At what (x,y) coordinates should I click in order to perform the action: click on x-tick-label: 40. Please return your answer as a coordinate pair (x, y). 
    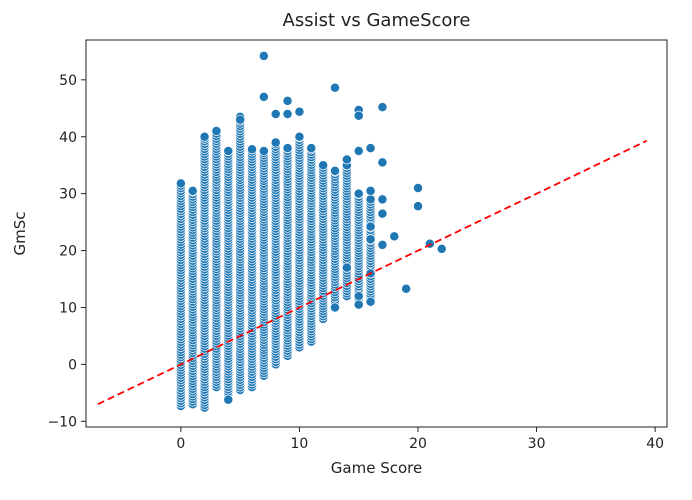
    Looking at the image, I should click on (655, 444).